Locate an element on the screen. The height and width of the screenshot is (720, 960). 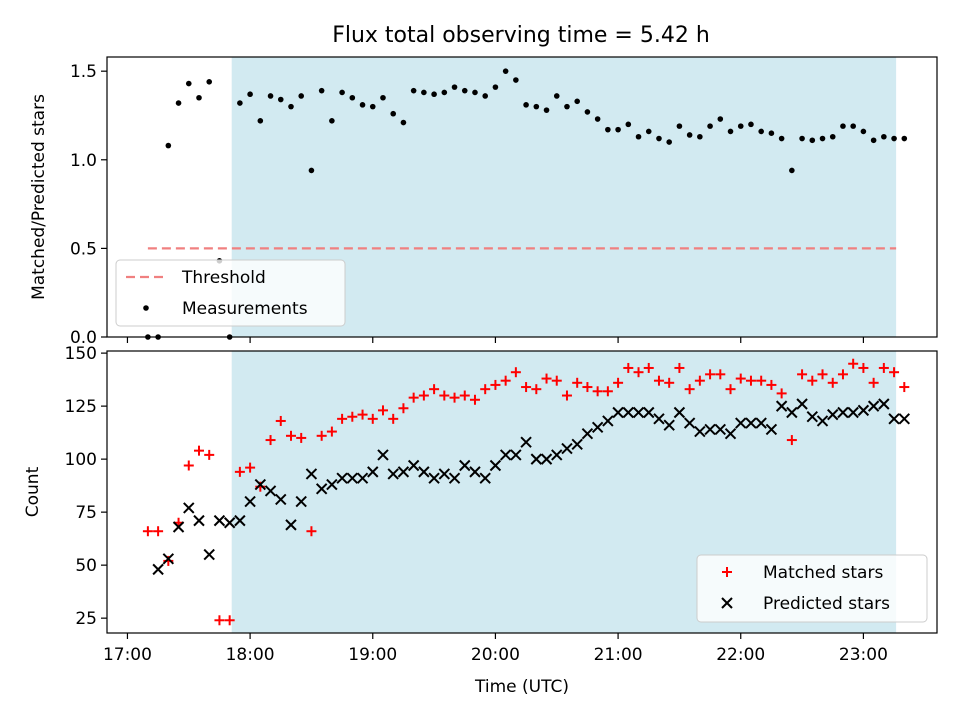
legend-predicted-swatch is located at coordinates (727, 603).